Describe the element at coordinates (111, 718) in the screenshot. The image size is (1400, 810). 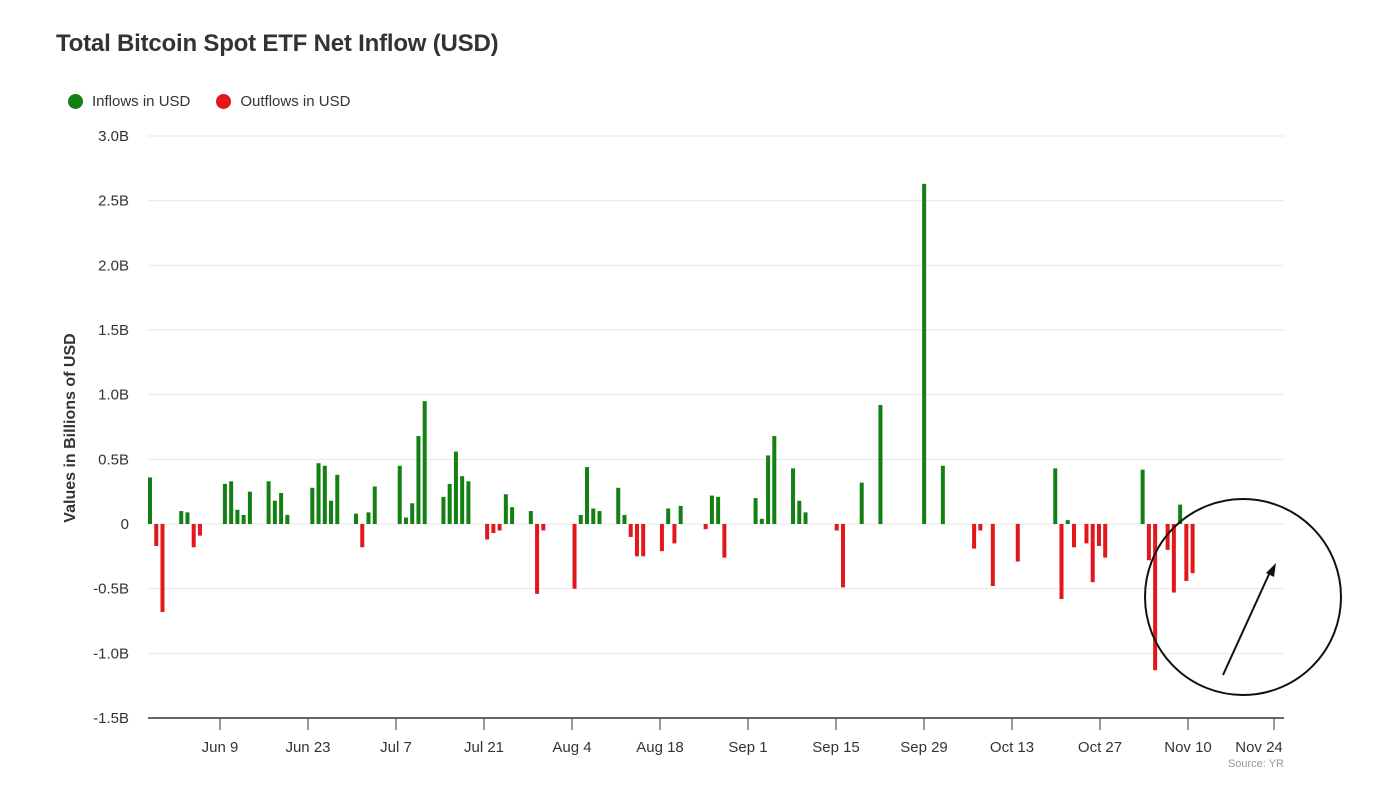
I see `y-tick-label: -1.5B` at that location.